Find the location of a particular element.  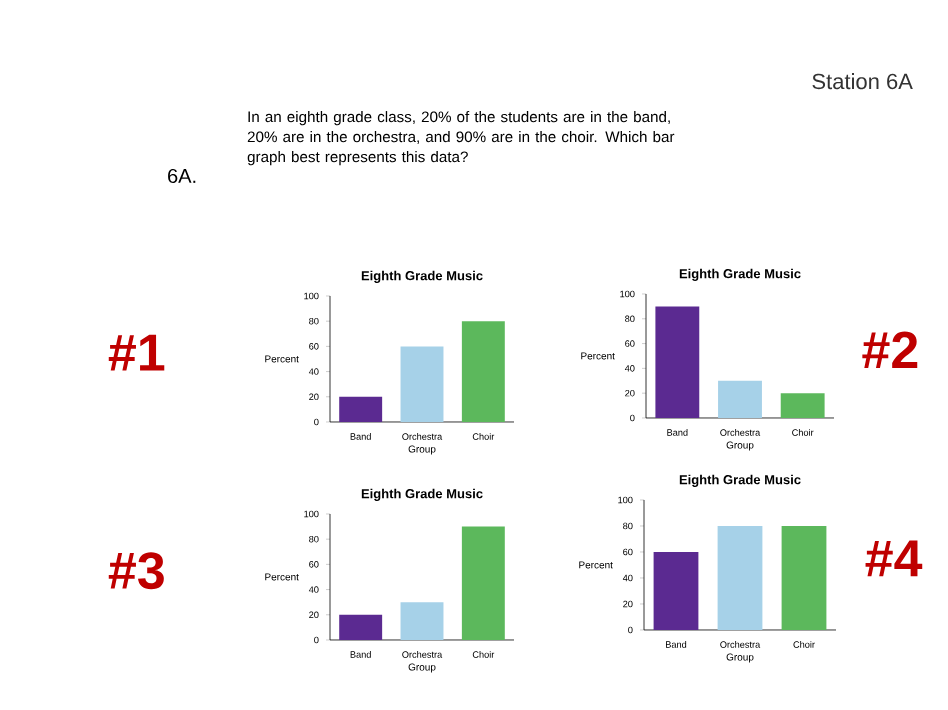

text: #1 is located at coordinates (136, 352).